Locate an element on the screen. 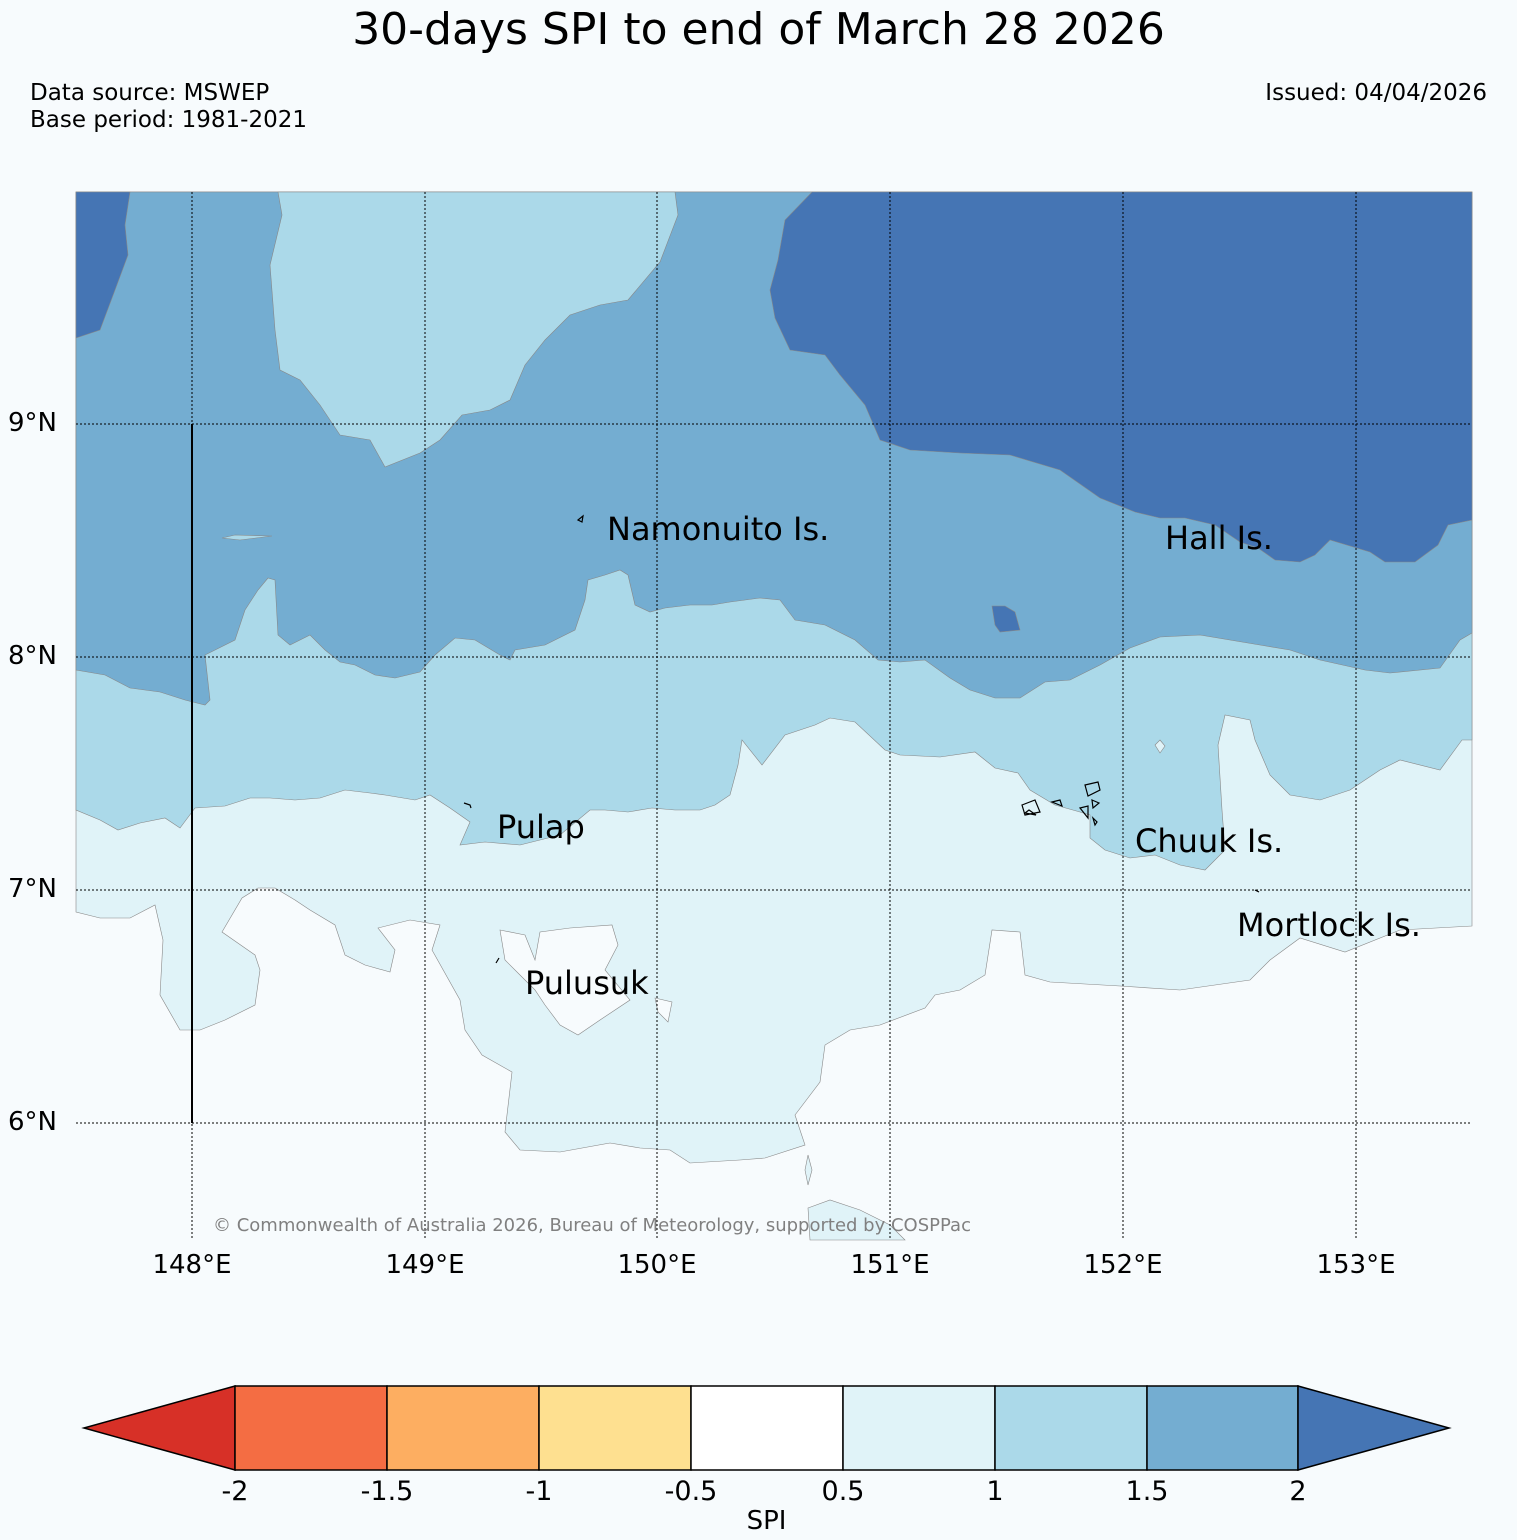 This screenshot has width=1517, height=1540. spi-blob is located at coordinates (1006, 619).